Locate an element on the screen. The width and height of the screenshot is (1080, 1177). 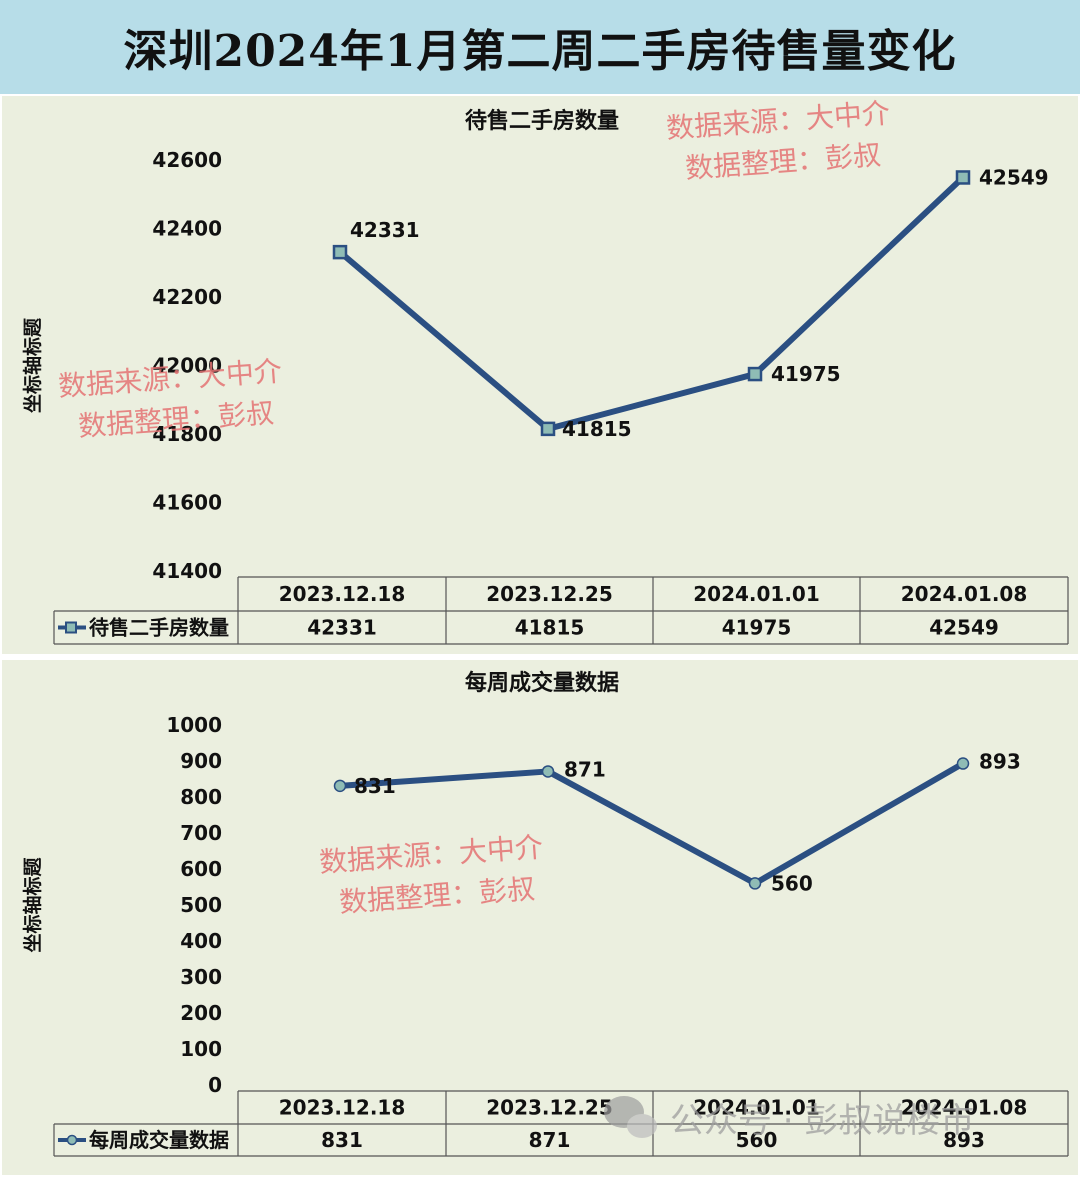
chart1-watermark-editor: 数据整理：彭叔 is located at coordinates (176, 419).